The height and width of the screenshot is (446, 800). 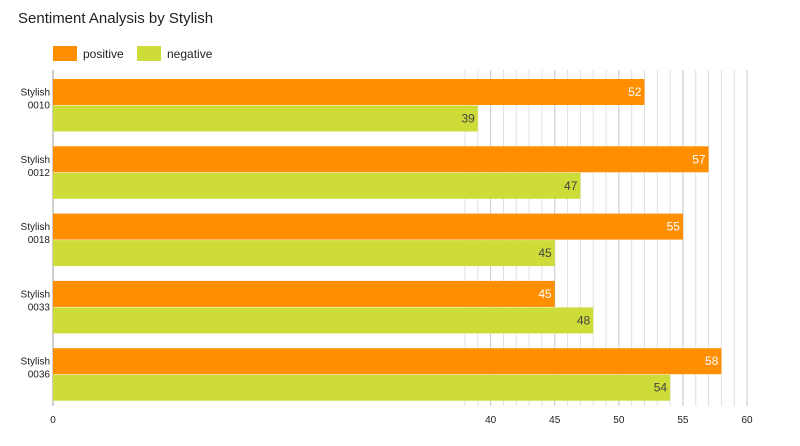 What do you see at coordinates (545, 294) in the screenshot?
I see `data-label-positive: 45` at bounding box center [545, 294].